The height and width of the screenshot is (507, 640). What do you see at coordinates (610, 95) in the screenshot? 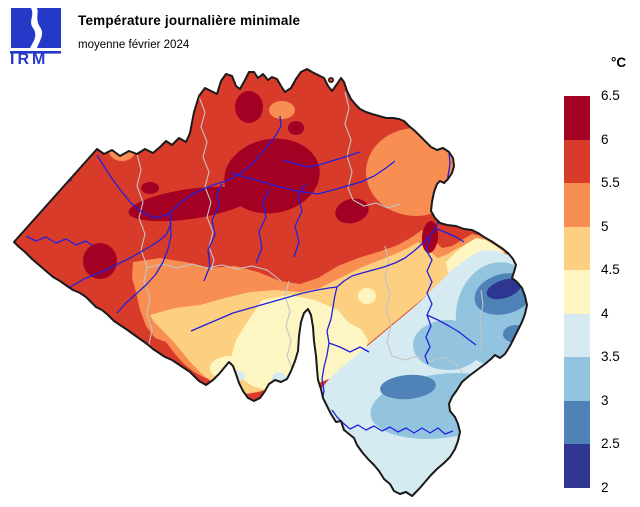
I see `legend-tick: 6.5` at bounding box center [610, 95].